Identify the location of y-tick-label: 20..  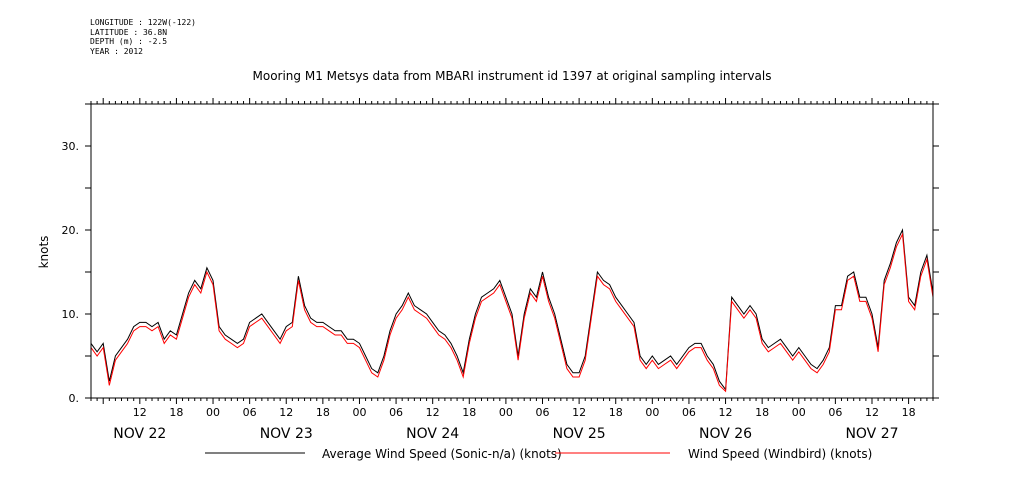
(71, 230).